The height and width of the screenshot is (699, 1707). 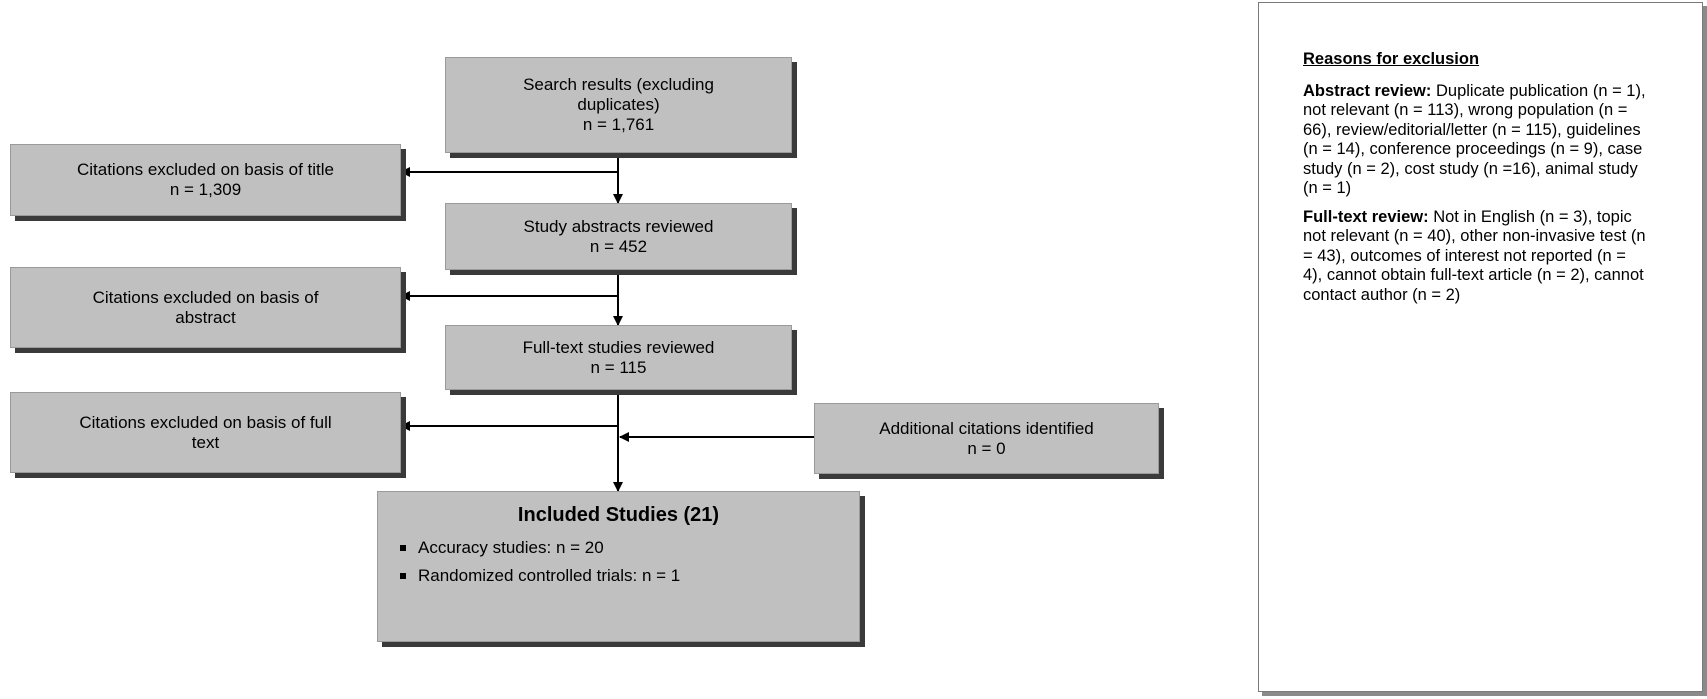 I want to click on fulltext-reviewed-label: Full-text studies reviewed, so click(x=618, y=347).